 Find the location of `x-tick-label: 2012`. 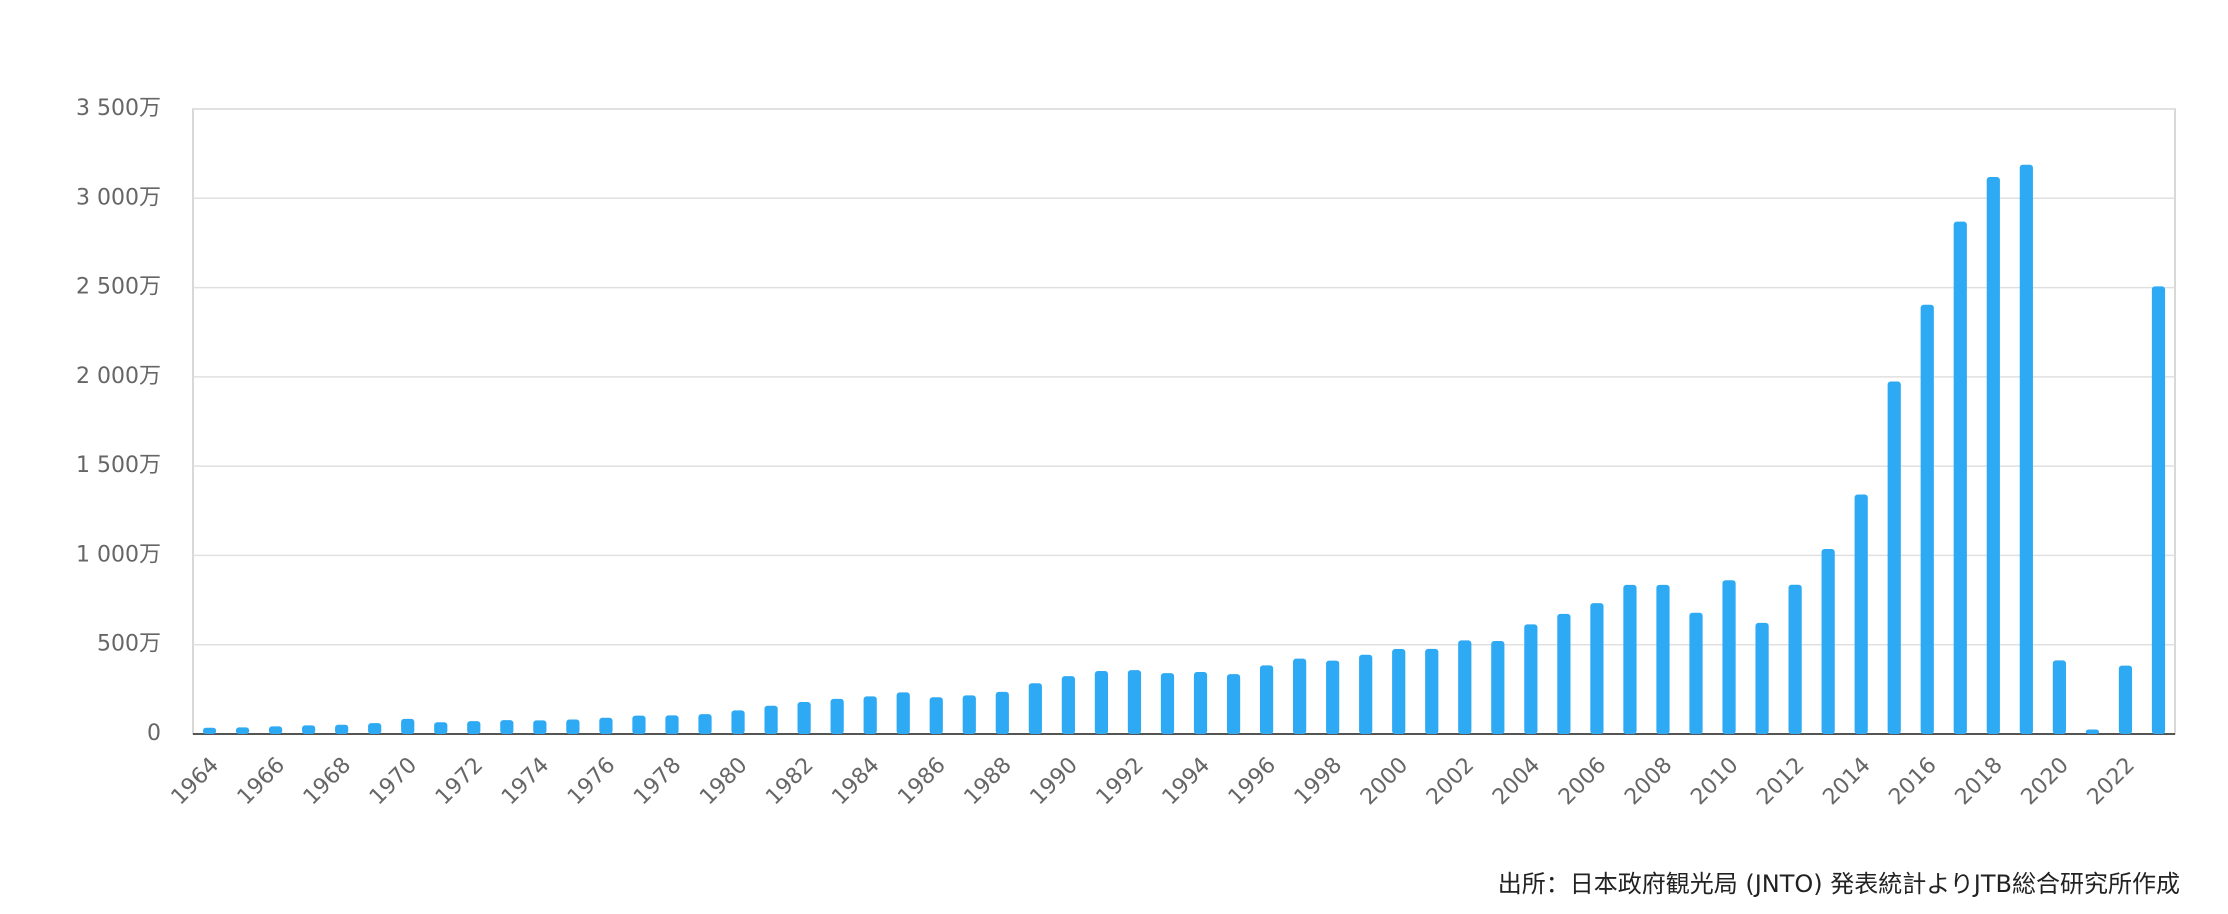

x-tick-label: 2012 is located at coordinates (1780, 781).